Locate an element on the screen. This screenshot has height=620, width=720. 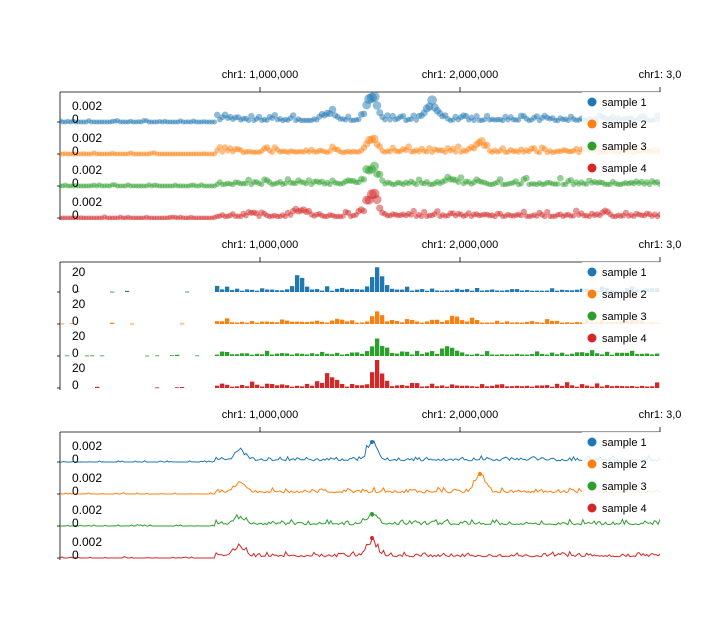
legend-label: sample 2 is located at coordinates (624, 465).